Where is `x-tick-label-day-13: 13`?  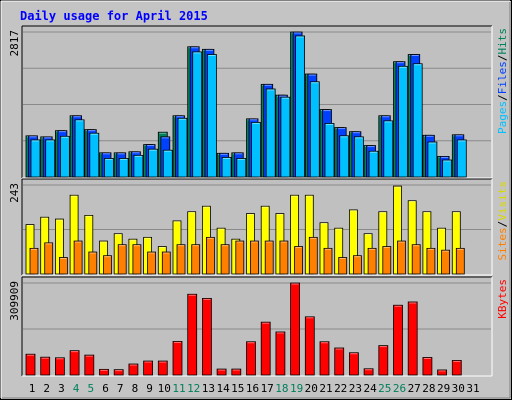
x-tick-label-day-13: 13 is located at coordinates (208, 388).